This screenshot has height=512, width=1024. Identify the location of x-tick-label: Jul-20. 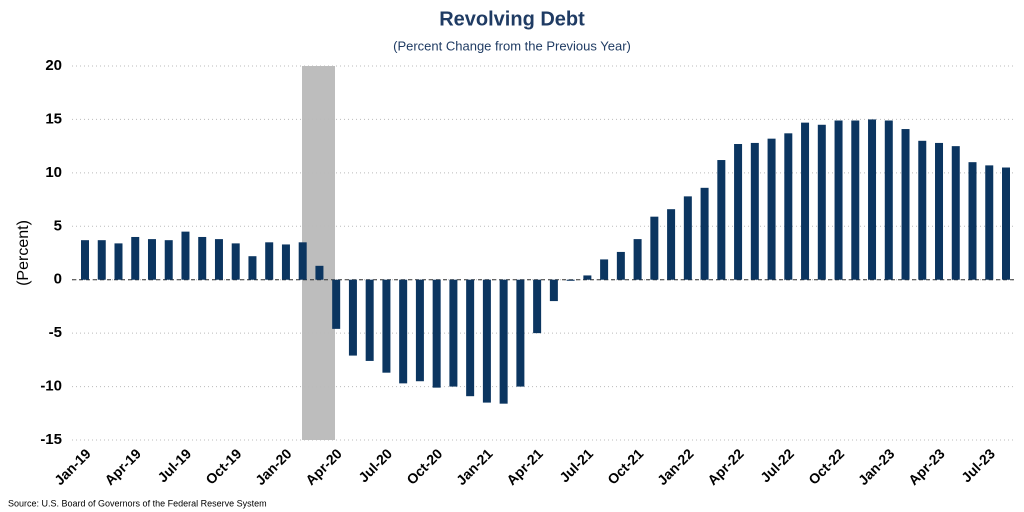
(375, 465).